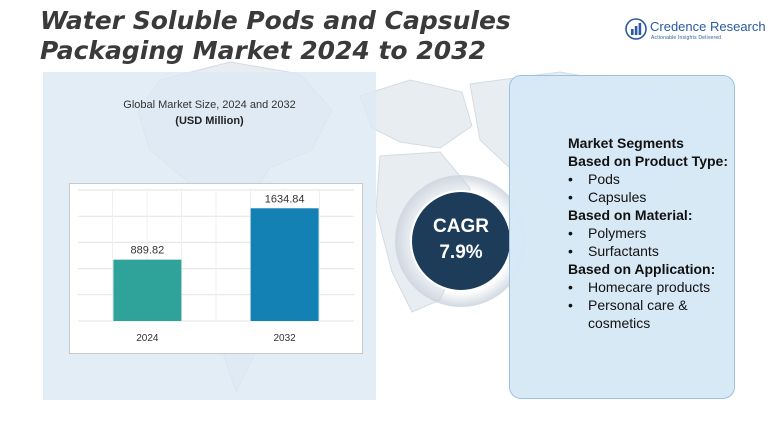  What do you see at coordinates (148, 251) in the screenshot?
I see `data-label: 889.82` at bounding box center [148, 251].